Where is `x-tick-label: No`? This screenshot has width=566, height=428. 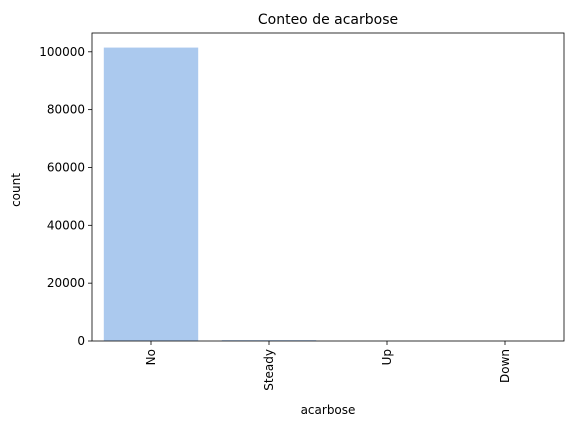
x-tick-label: No is located at coordinates (151, 357).